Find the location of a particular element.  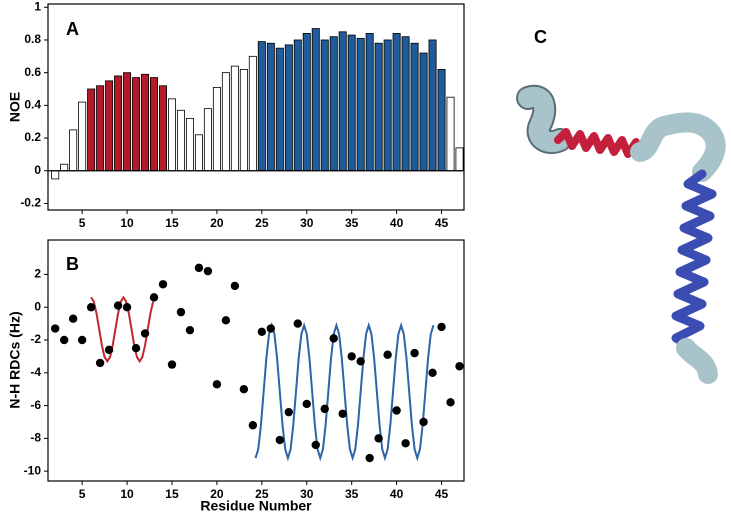

x-tick-label: 35 is located at coordinates (352, 494).